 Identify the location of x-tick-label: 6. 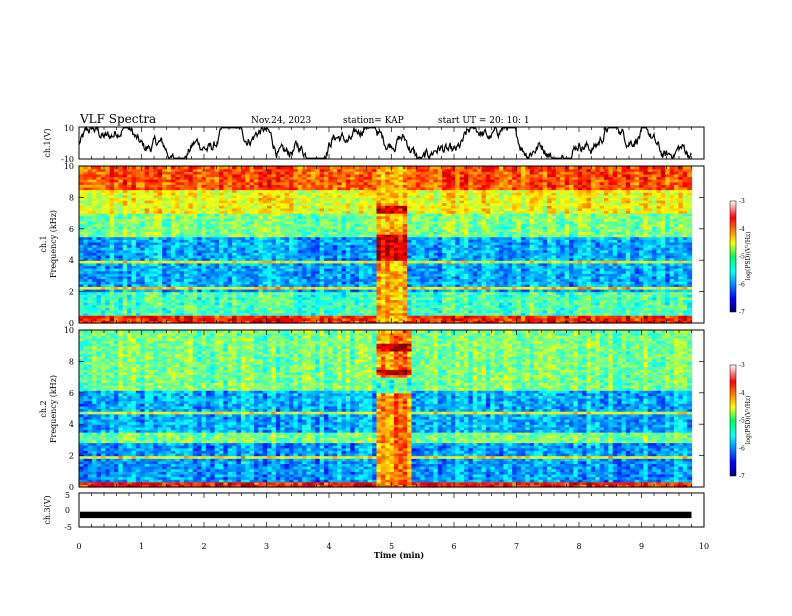
(453, 546).